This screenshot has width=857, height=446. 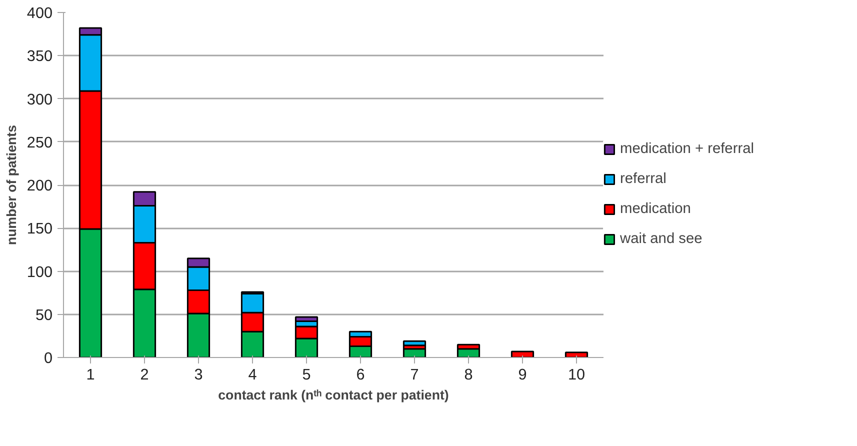 I want to click on x-tick-label: 5, so click(x=306, y=375).